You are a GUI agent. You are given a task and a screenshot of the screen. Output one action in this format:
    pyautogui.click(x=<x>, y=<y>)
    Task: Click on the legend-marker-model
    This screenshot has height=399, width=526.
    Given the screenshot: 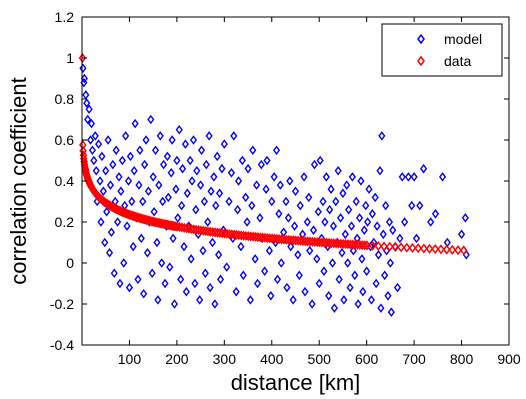 What is the action you would take?
    pyautogui.click(x=421, y=39)
    